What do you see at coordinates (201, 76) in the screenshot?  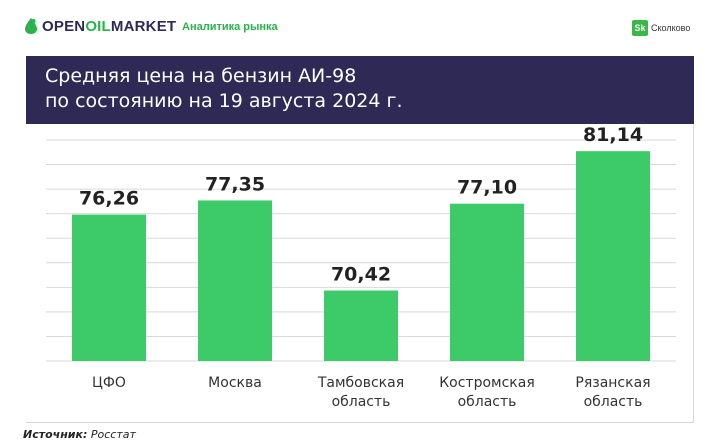 I see `chart-title-line-1: Средняя цена на бензин АИ-98` at bounding box center [201, 76].